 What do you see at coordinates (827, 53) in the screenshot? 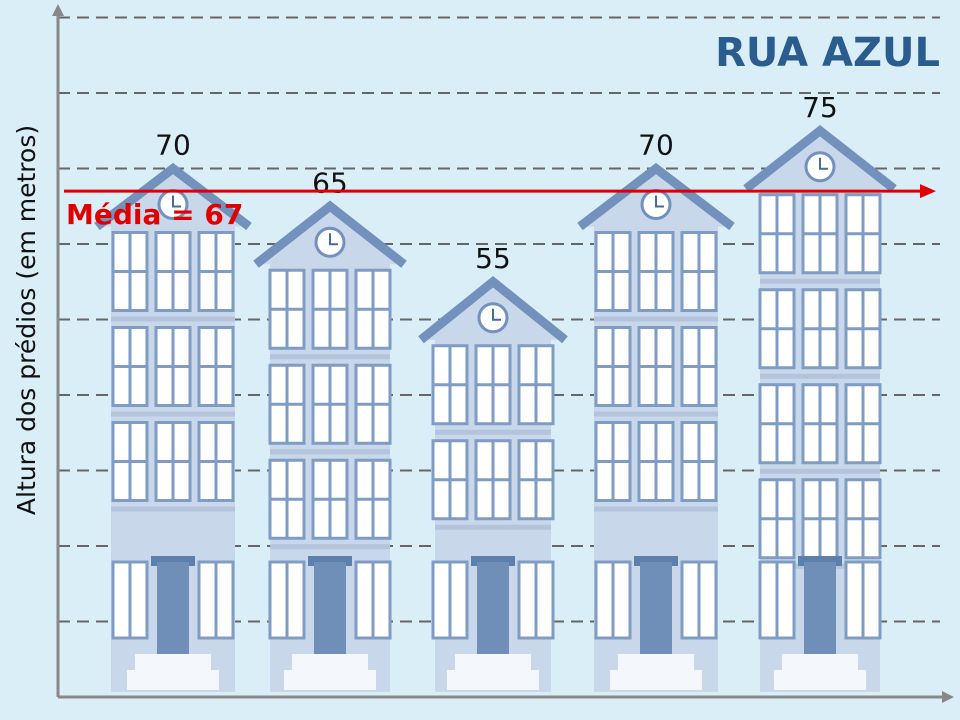
I see `chart-title: RUA AZUL` at bounding box center [827, 53].